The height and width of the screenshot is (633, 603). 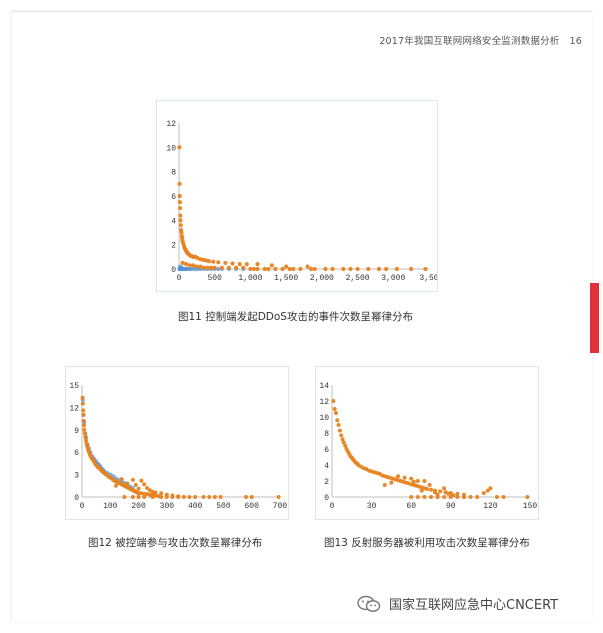 I want to click on x-tick-label: 2,000, so click(x=322, y=278).